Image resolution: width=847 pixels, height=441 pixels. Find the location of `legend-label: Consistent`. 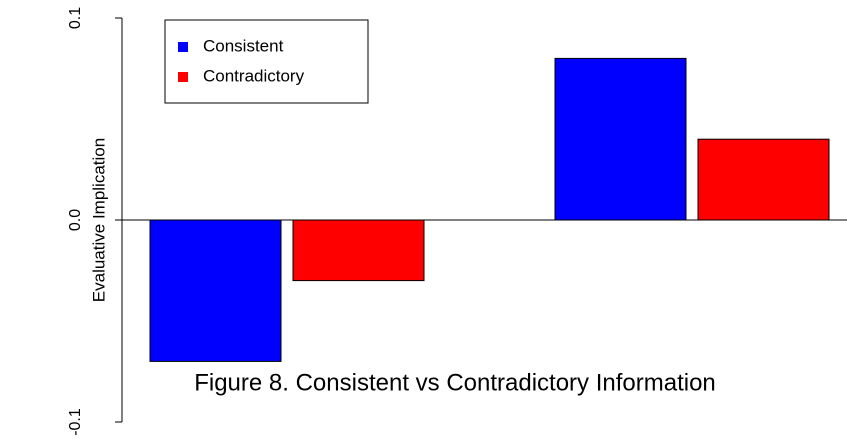

legend-label: Consistent is located at coordinates (243, 45).